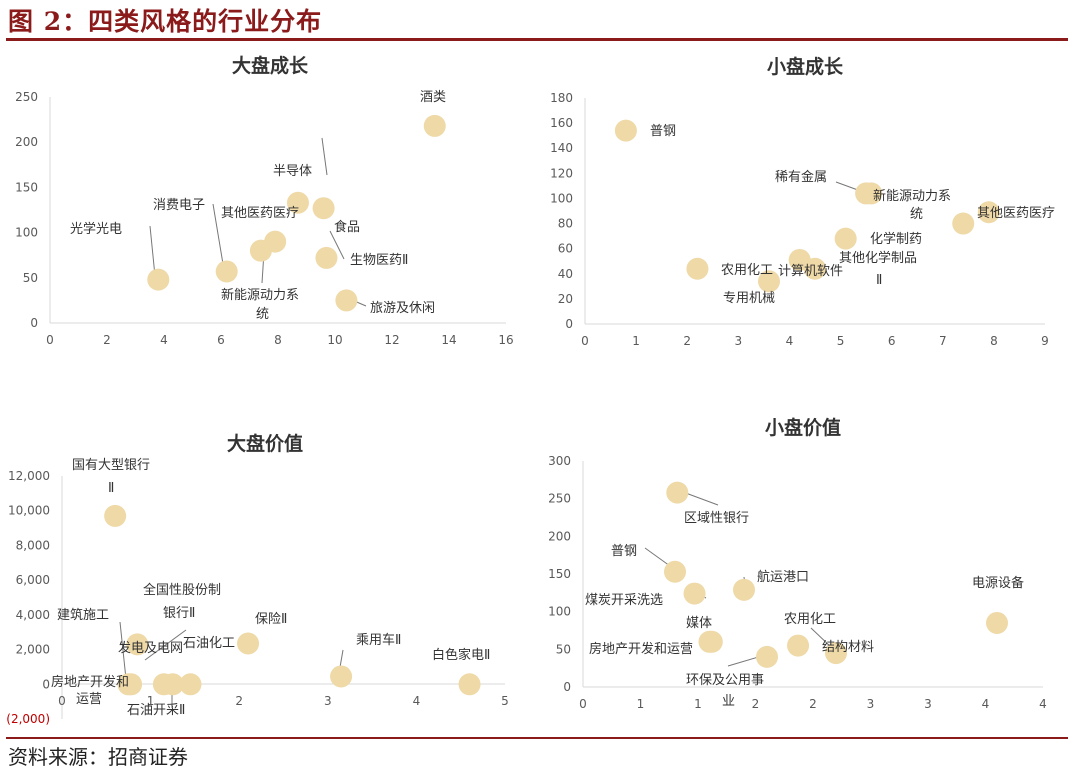 The image size is (1080, 772). I want to click on chart-title: 大盘成长, so click(270, 65).